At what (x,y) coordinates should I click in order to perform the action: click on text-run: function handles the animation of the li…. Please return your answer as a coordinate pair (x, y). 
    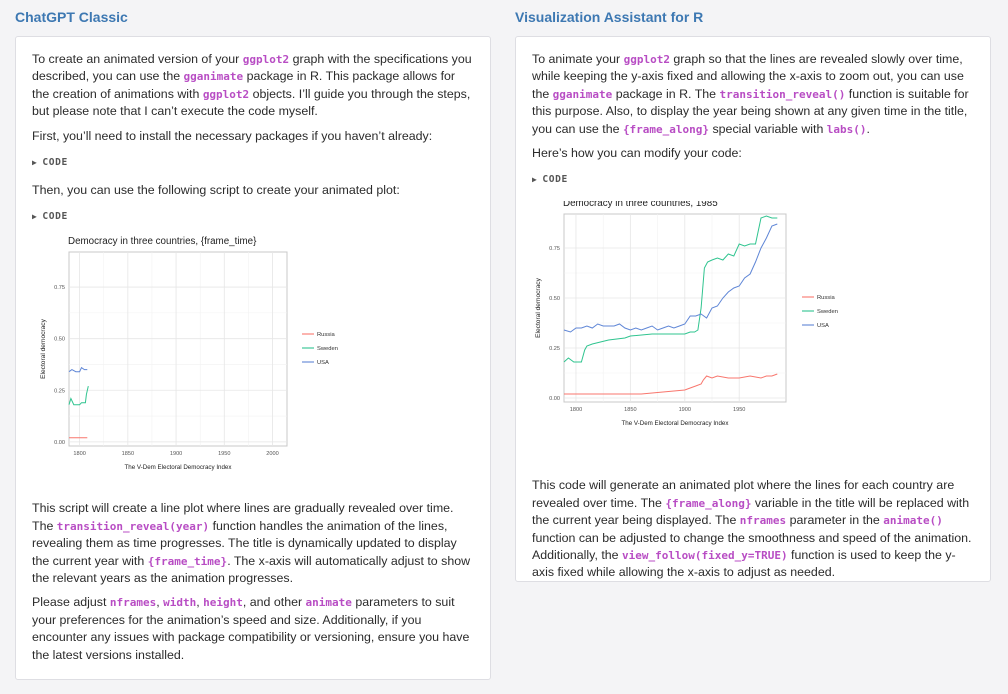
    Looking at the image, I should click on (244, 543).